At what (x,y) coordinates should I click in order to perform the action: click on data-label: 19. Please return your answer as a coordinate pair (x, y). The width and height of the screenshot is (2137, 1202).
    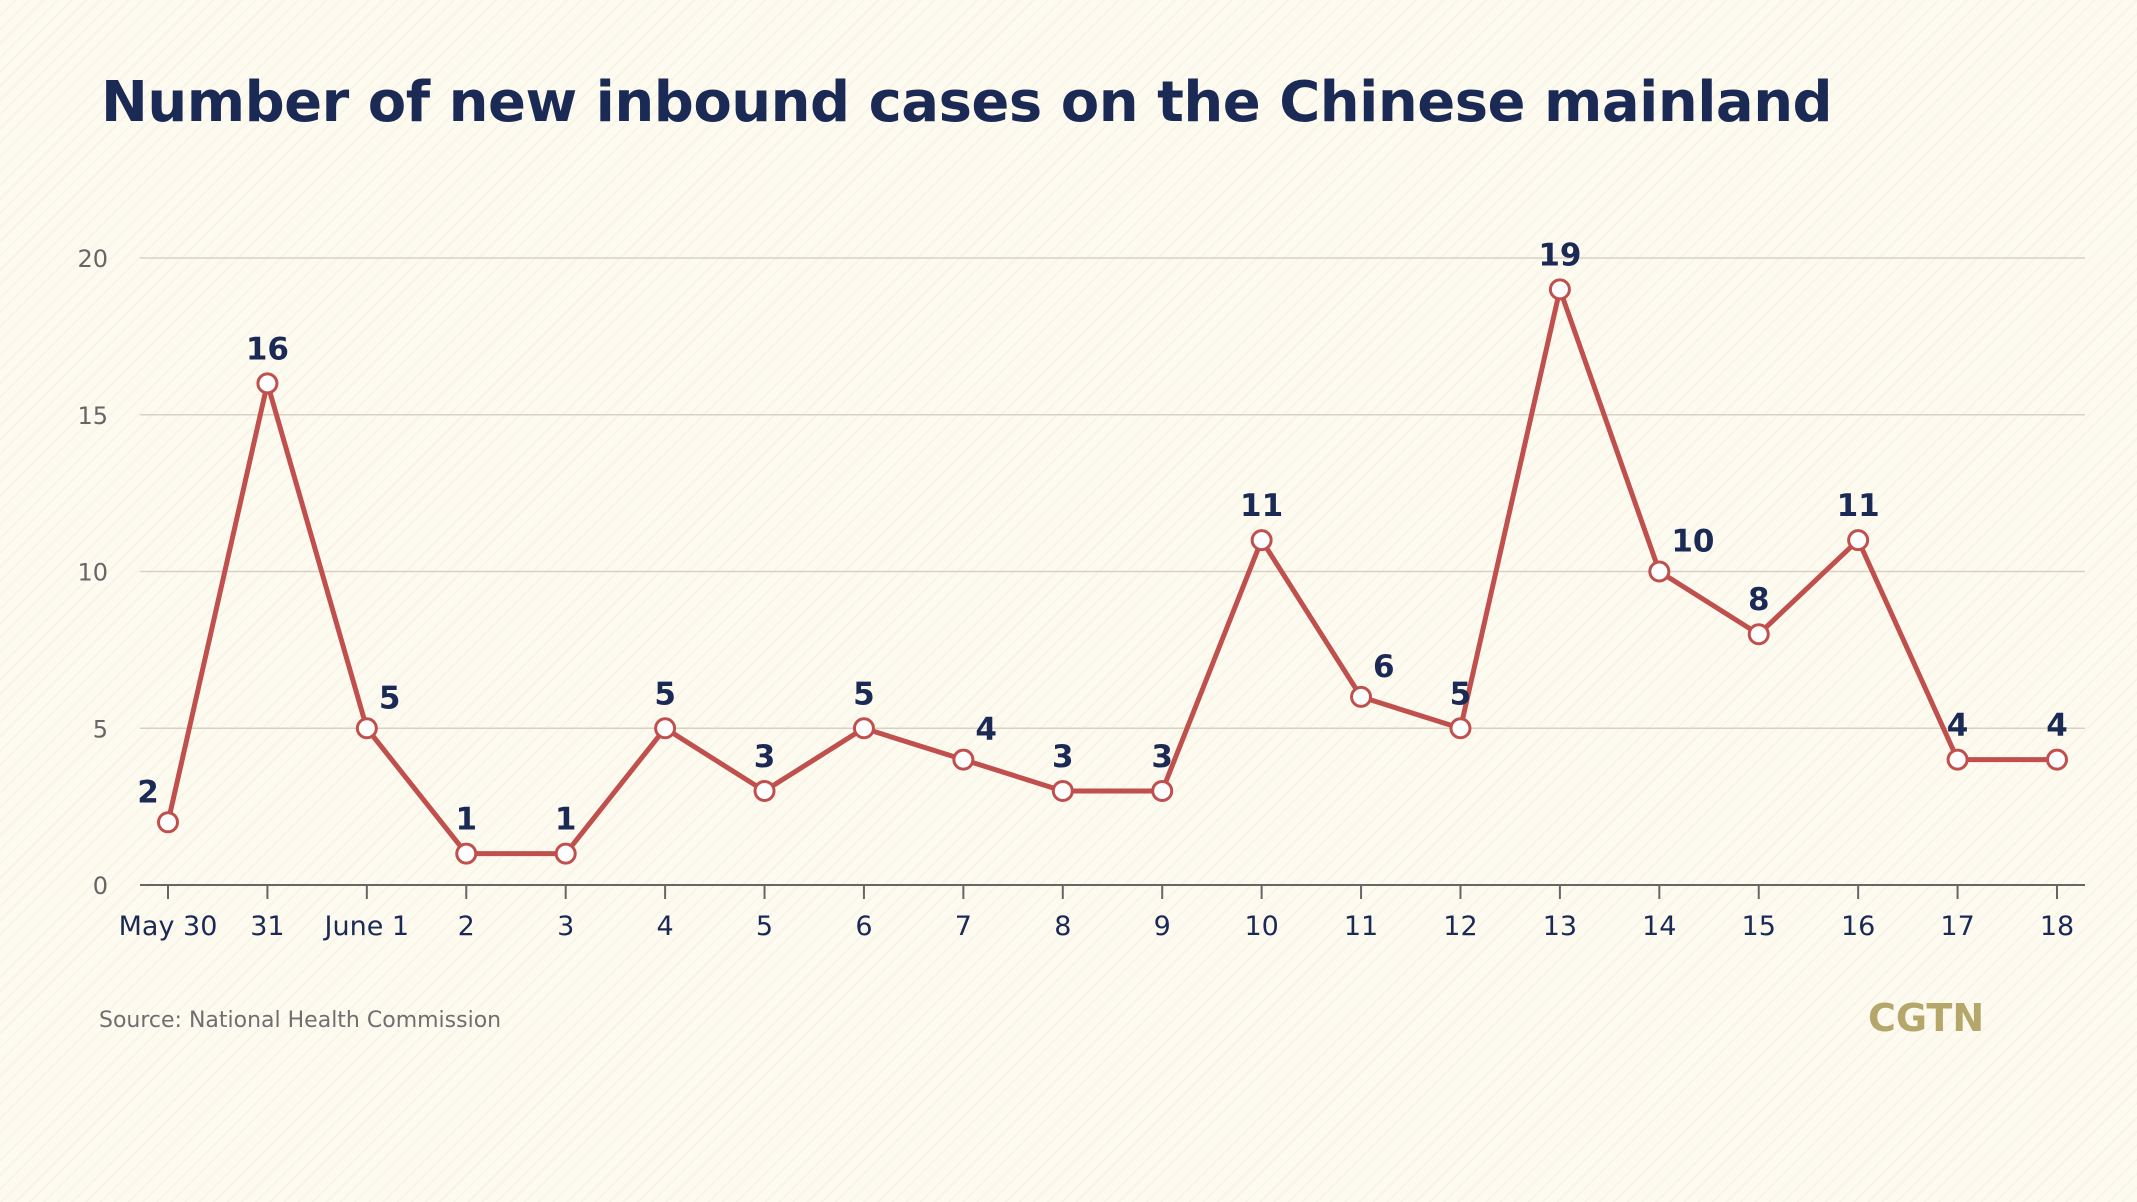
    Looking at the image, I should click on (1559, 255).